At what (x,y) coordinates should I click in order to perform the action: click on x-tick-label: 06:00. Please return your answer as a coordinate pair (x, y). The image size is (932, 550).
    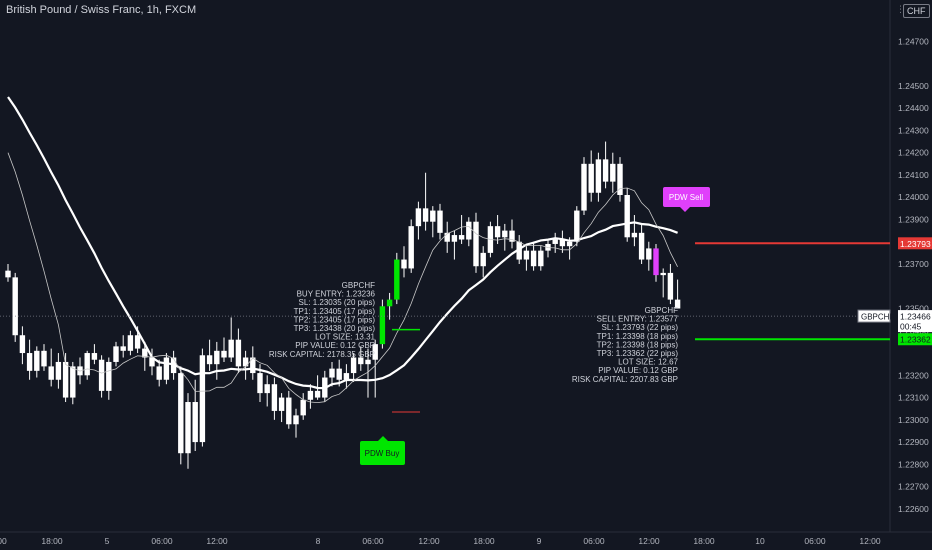
    Looking at the image, I should click on (162, 541).